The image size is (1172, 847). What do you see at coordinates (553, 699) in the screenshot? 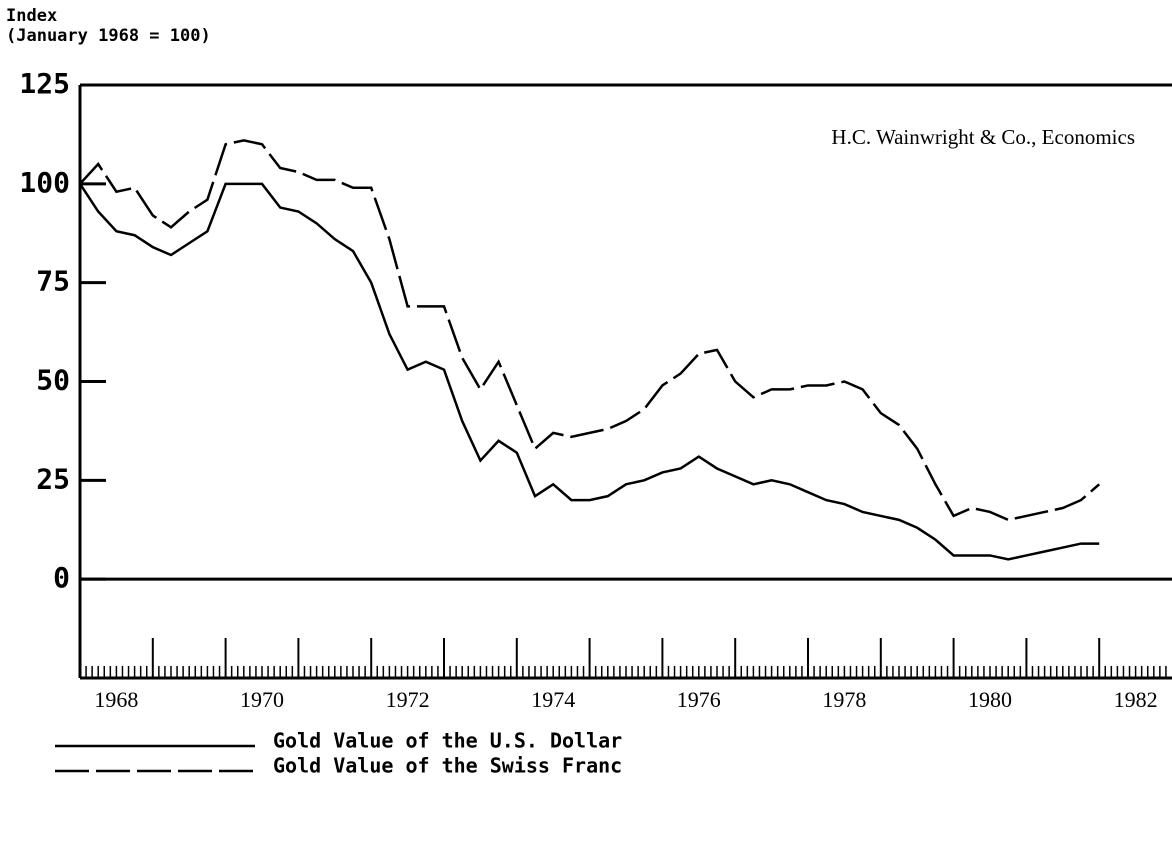
I see `x-tick-label: 1974` at bounding box center [553, 699].